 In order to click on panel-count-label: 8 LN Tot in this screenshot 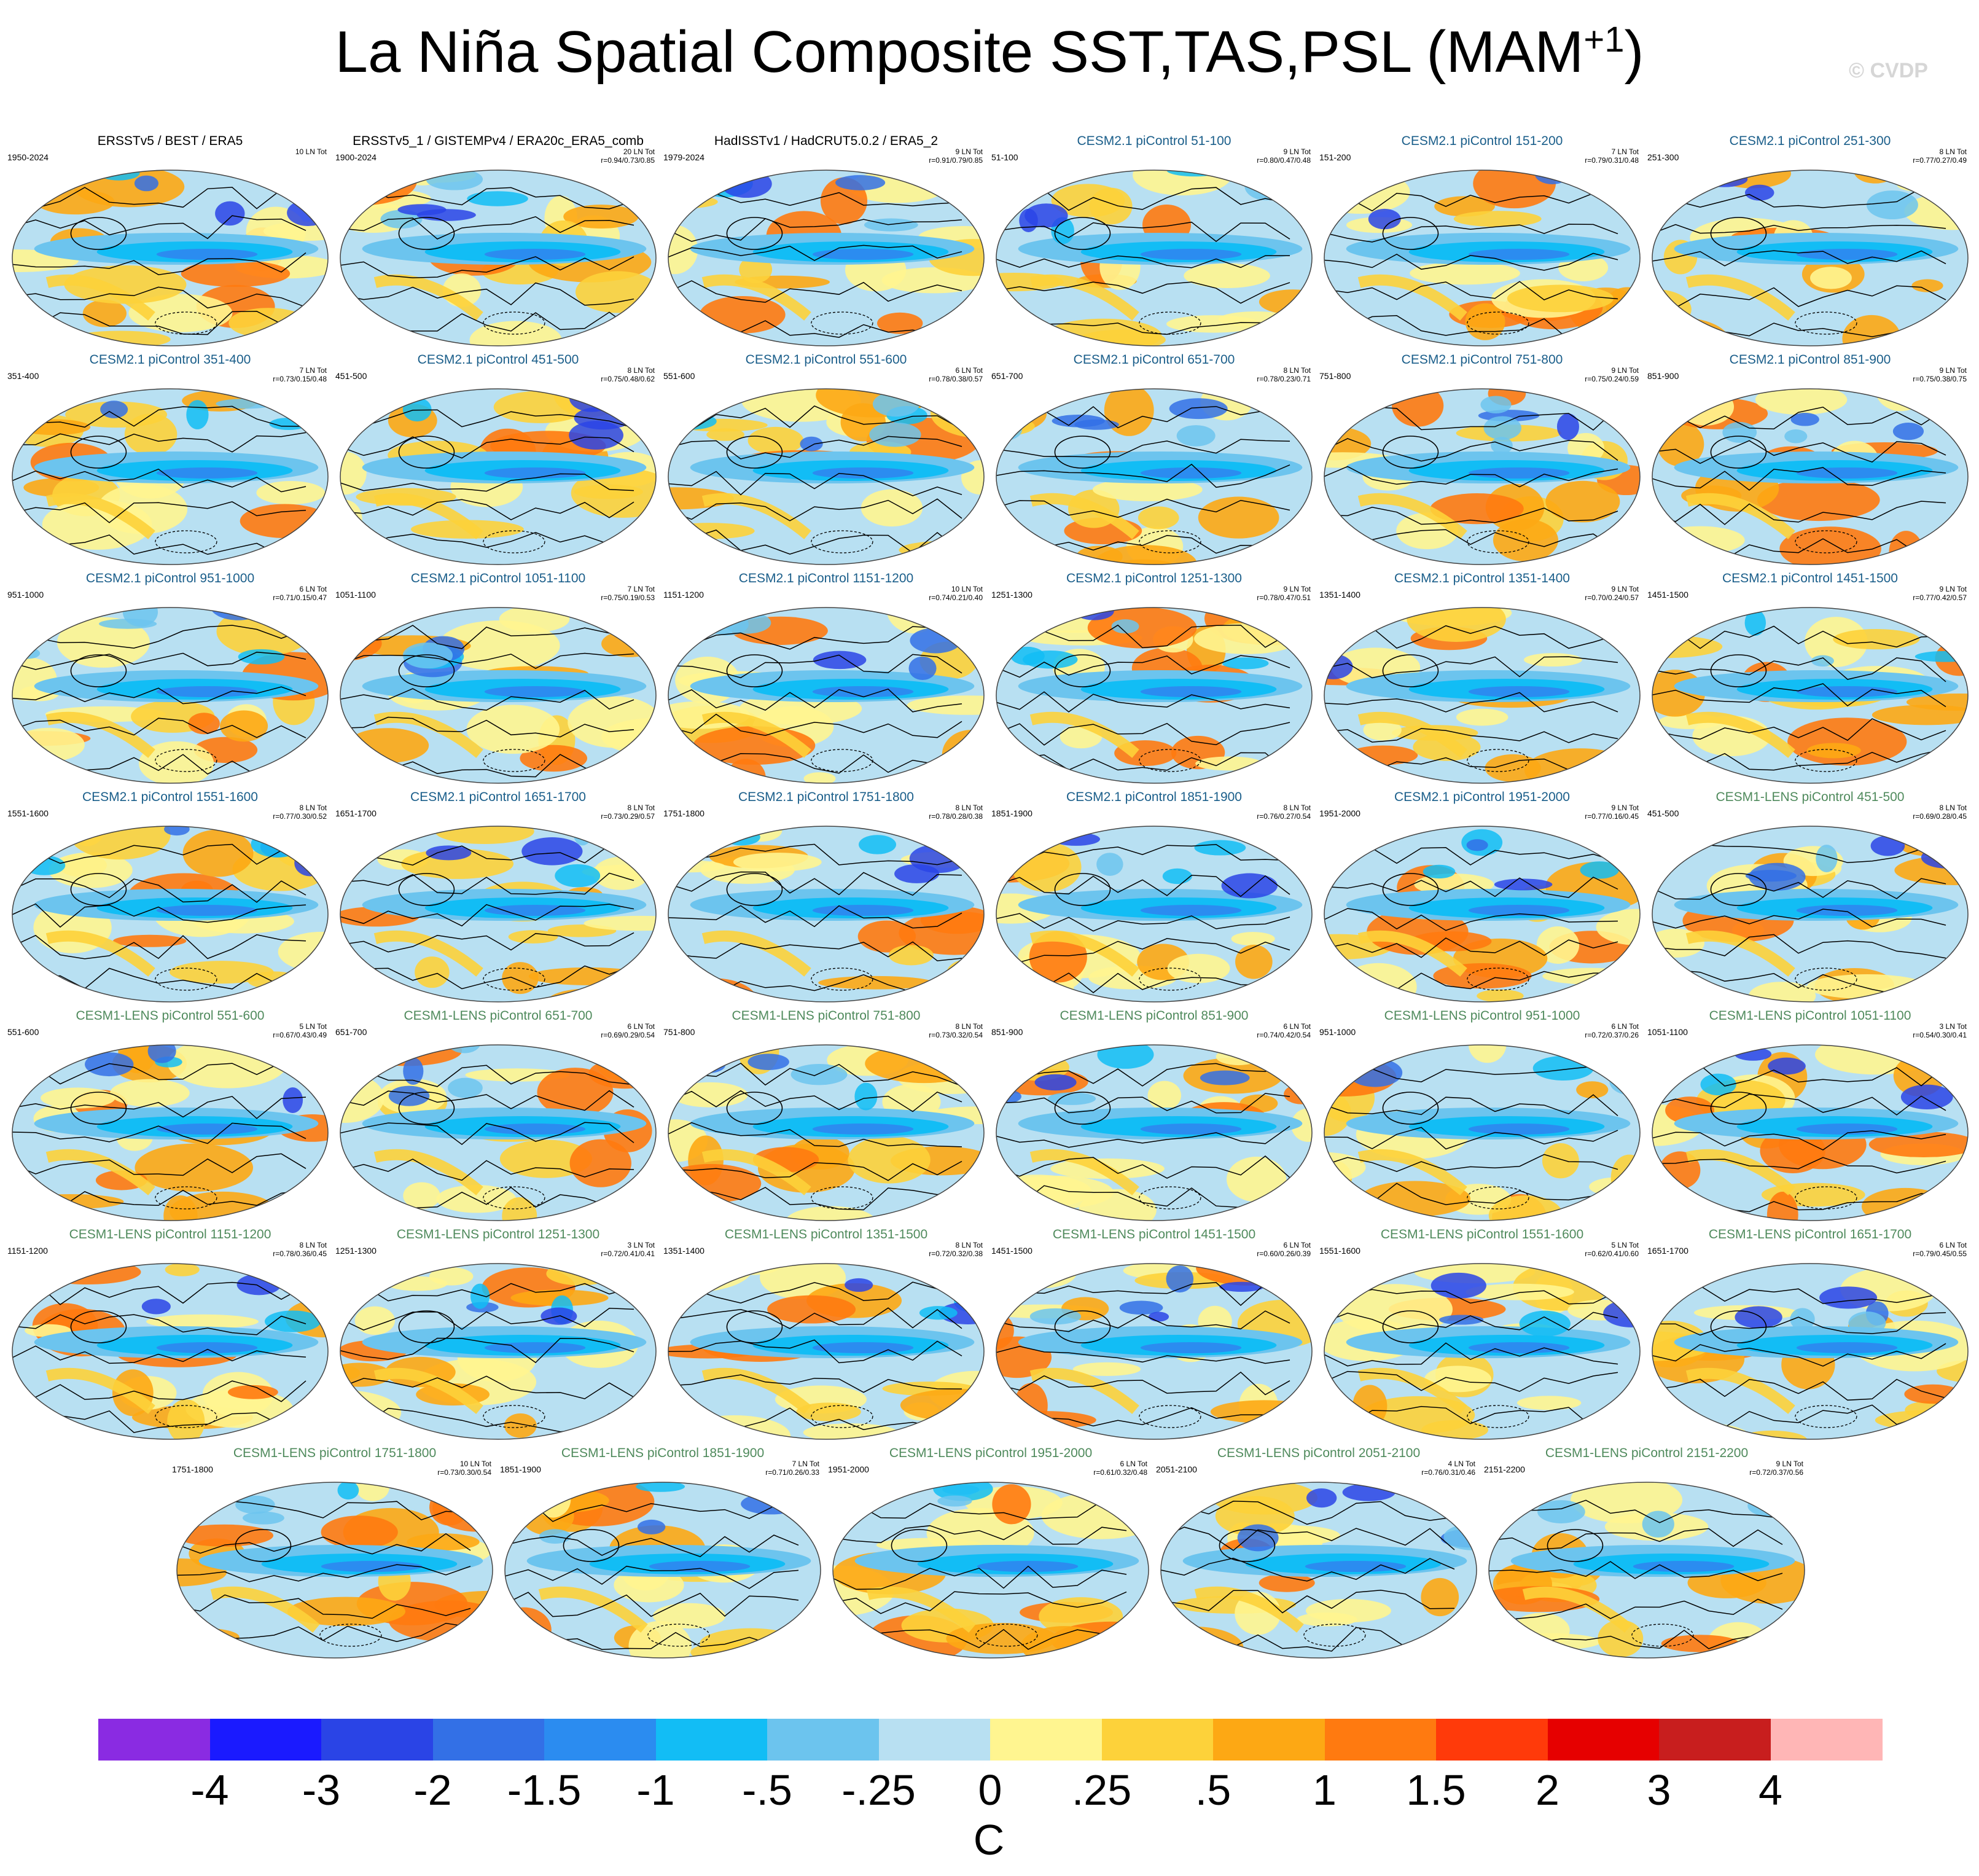, I will do `click(1297, 370)`.